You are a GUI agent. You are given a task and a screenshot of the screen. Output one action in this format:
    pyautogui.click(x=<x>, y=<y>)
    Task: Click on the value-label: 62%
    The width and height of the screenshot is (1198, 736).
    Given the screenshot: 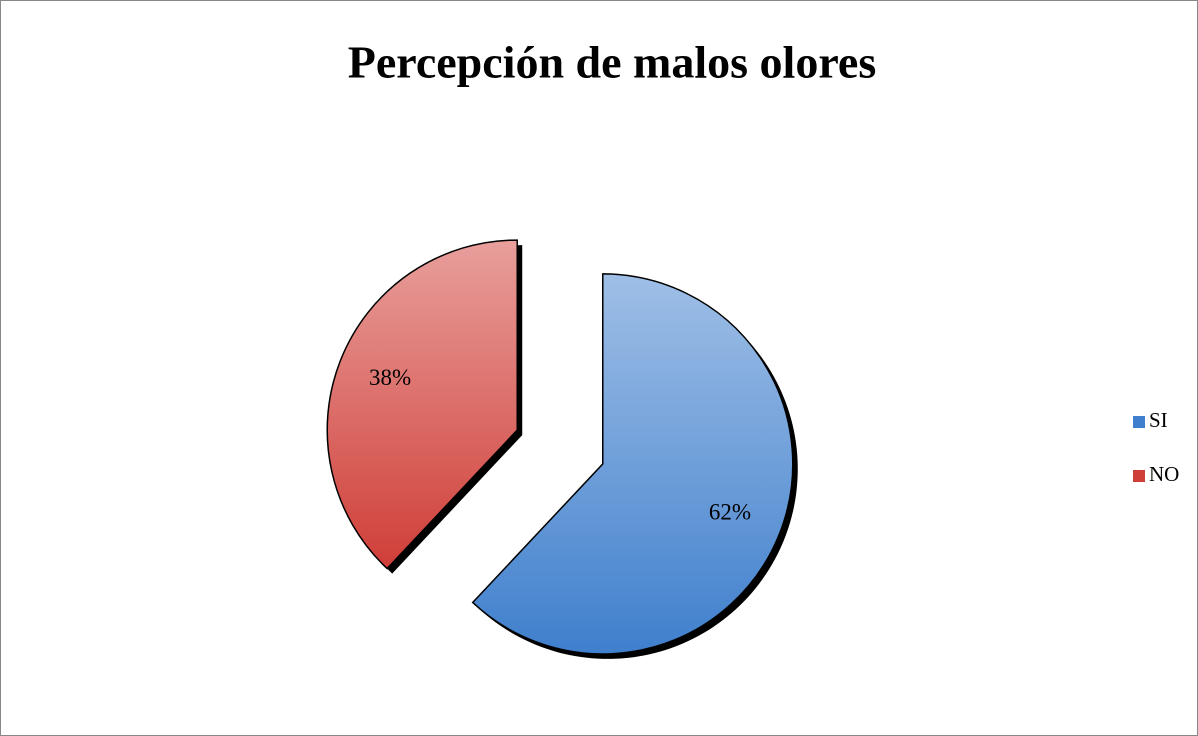 What is the action you would take?
    pyautogui.click(x=730, y=512)
    